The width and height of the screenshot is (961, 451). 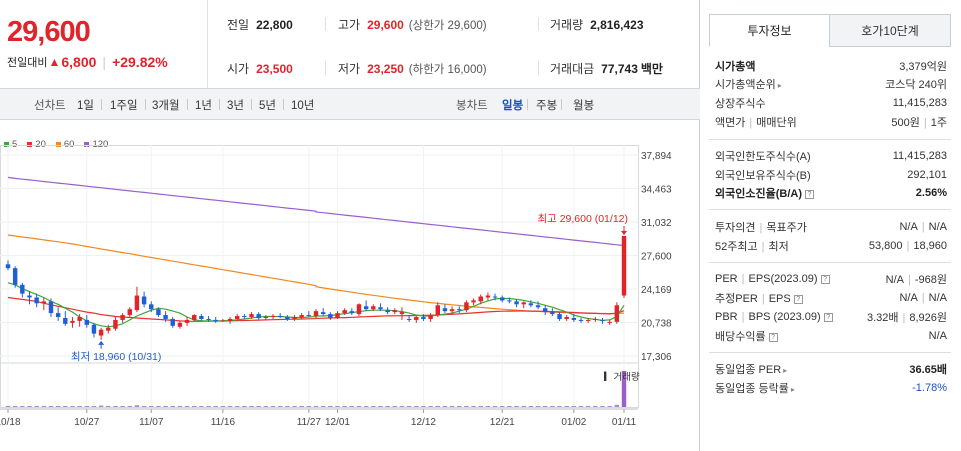 What do you see at coordinates (776, 123) in the screenshot?
I see `row-label-2: 매매단위` at bounding box center [776, 123].